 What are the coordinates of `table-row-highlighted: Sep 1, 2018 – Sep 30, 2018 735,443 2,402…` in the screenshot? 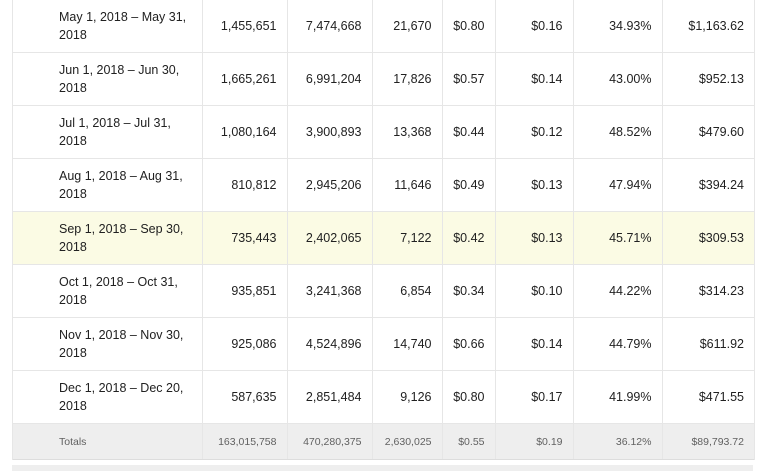 It's located at (383, 238).